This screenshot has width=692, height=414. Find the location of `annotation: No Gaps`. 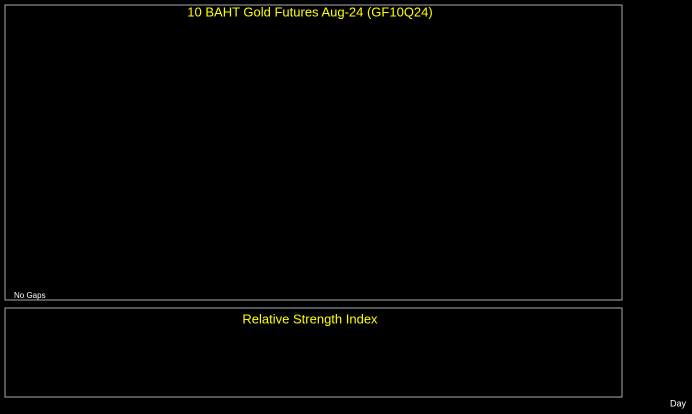

annotation: No Gaps is located at coordinates (30, 295).